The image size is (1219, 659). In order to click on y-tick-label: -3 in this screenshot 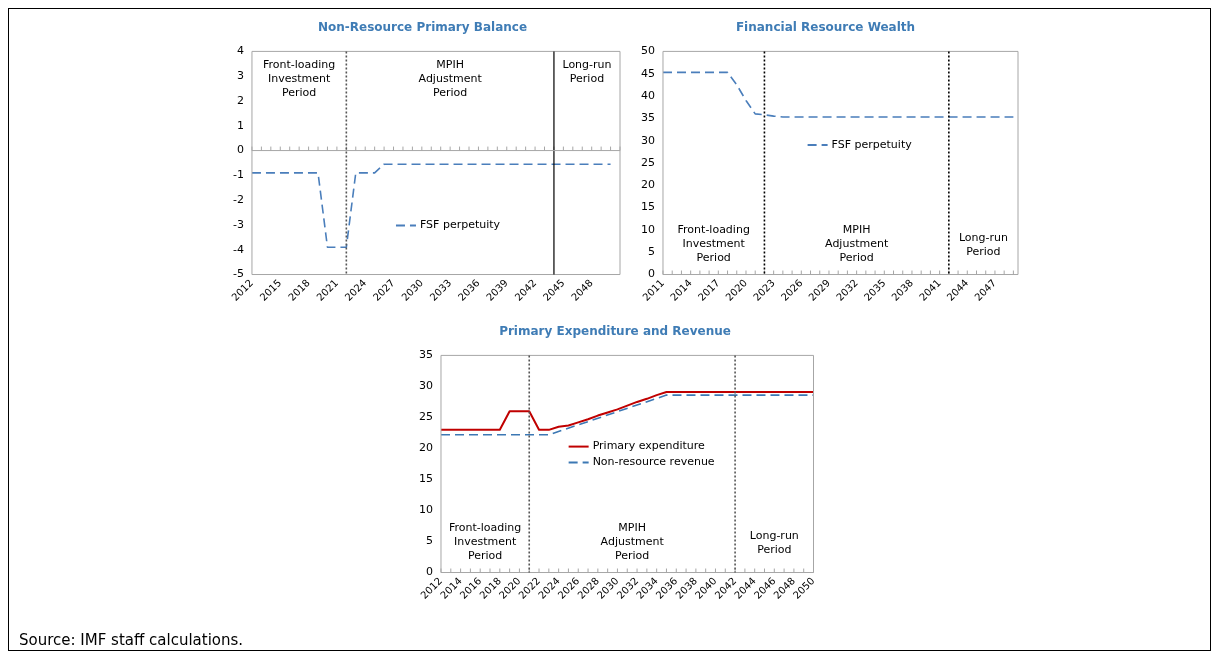, I will do `click(238, 224)`.